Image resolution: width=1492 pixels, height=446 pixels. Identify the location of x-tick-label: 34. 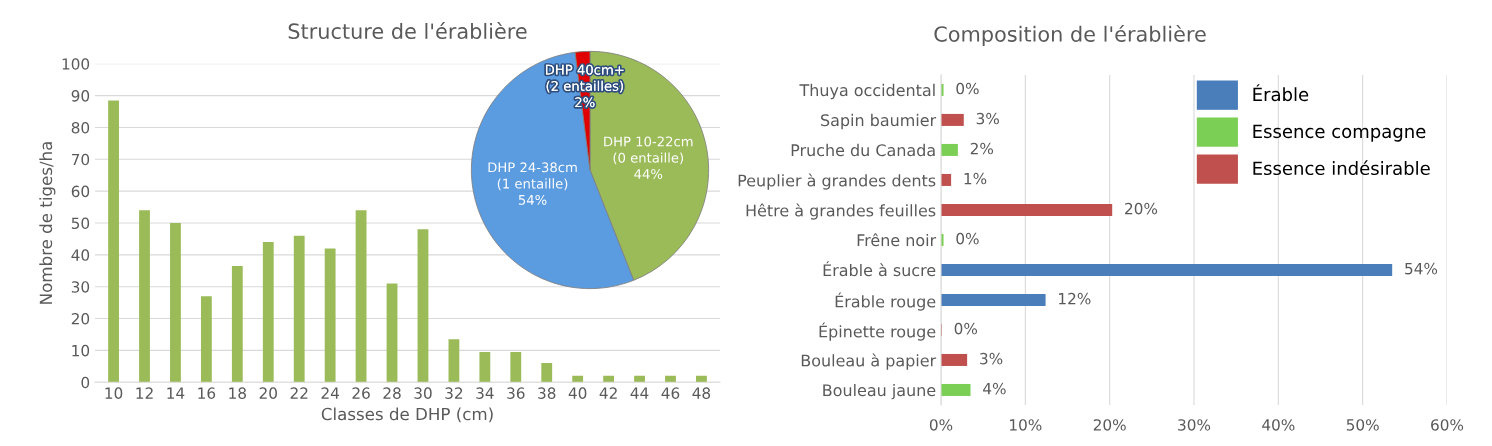
(485, 393).